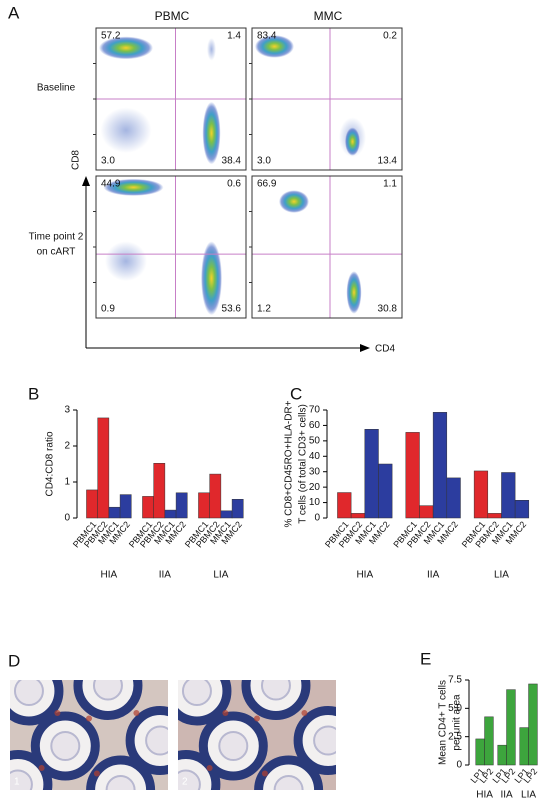 The height and width of the screenshot is (800, 547). What do you see at coordinates (315, 425) in the screenshot?
I see `y-tick-label: 60` at bounding box center [315, 425].